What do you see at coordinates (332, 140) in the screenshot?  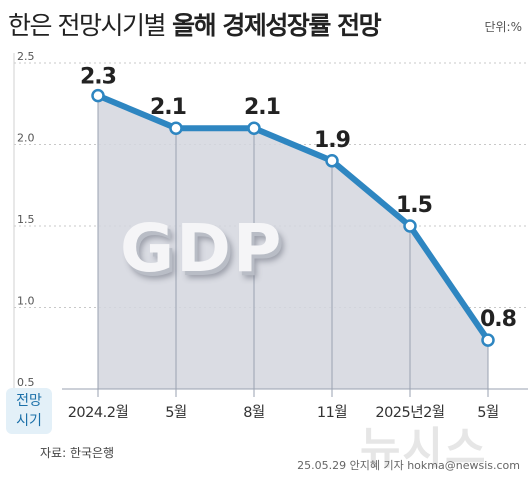 I see `data-label: 1.9` at bounding box center [332, 140].